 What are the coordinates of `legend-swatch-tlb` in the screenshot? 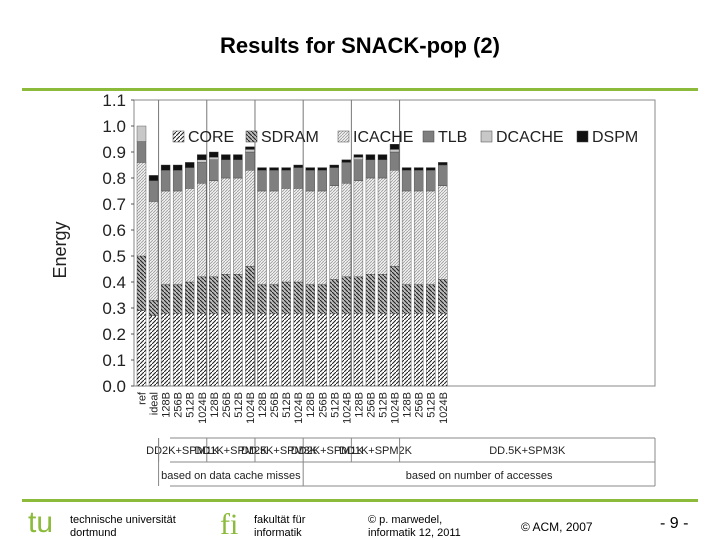 It's located at (428, 136).